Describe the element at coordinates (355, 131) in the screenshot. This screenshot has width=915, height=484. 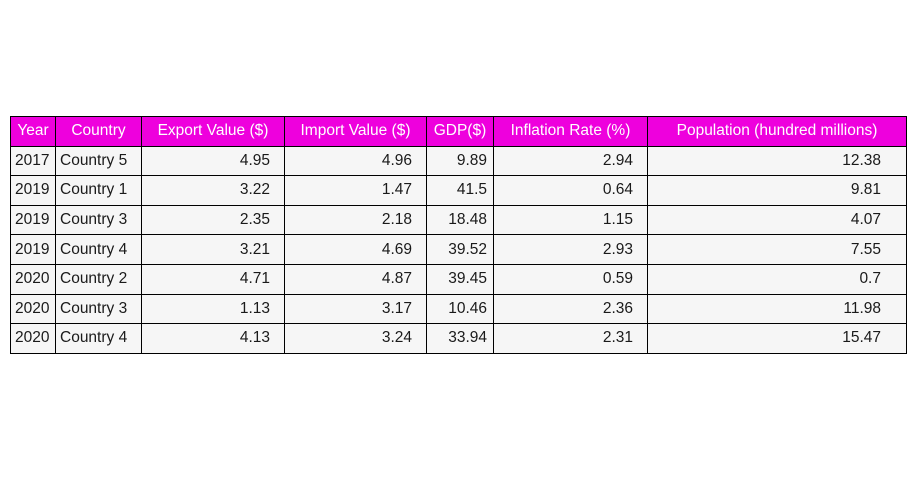
I see `header-import-value: Import Value ($)` at that location.